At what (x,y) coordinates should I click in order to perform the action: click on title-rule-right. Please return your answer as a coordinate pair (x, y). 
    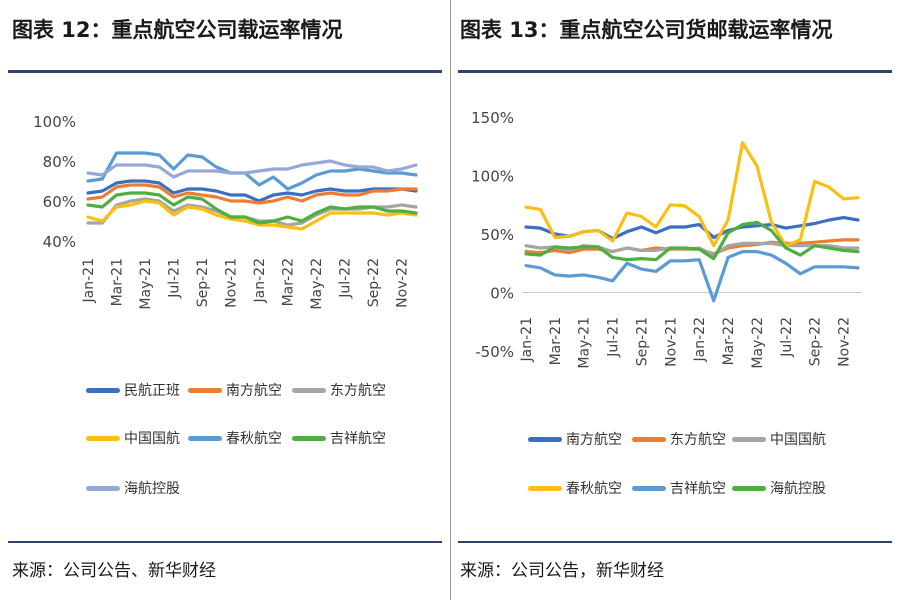
    Looking at the image, I should click on (675, 71).